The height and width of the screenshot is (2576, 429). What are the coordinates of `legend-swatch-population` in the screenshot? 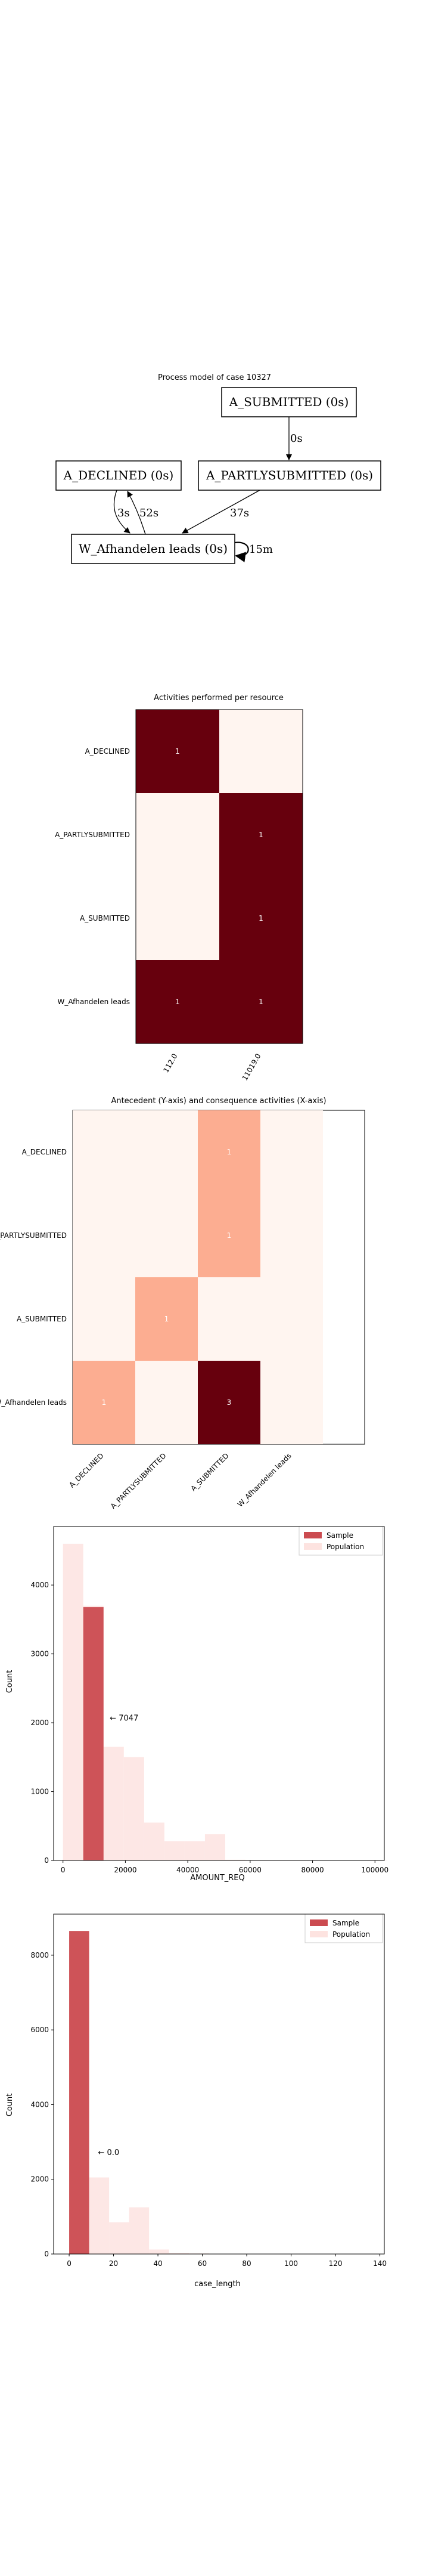 It's located at (319, 1934).